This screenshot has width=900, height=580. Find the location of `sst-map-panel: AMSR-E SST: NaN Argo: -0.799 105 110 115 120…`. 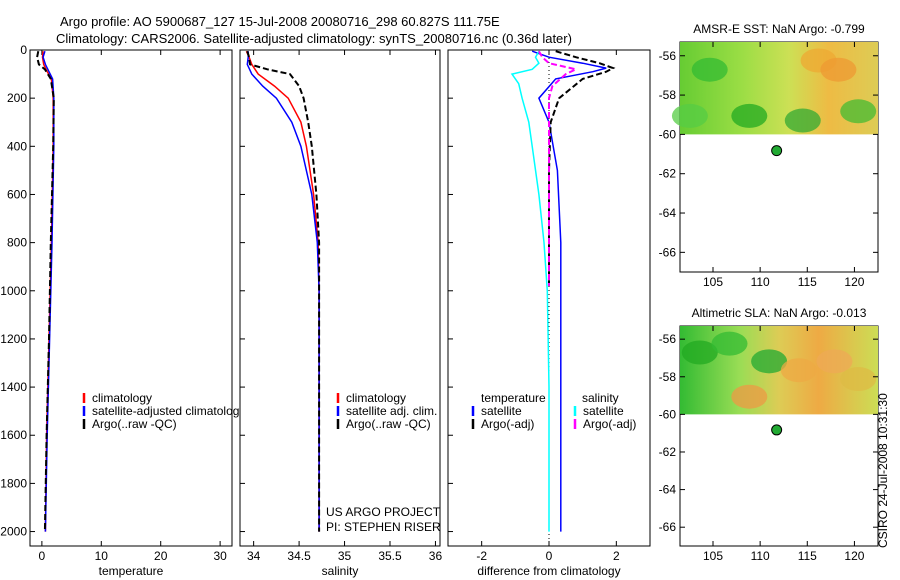

sst-map-panel: AMSR-E SST: NaN Argo: -0.799 105 110 115 120… is located at coordinates (769, 155).